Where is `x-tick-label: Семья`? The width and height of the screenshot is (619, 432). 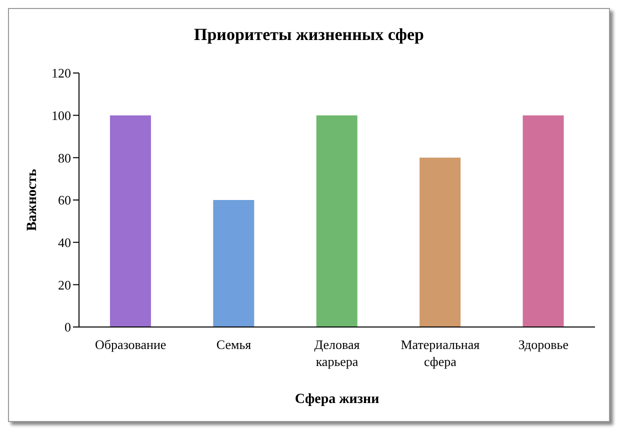 x-tick-label: Семья is located at coordinates (234, 344).